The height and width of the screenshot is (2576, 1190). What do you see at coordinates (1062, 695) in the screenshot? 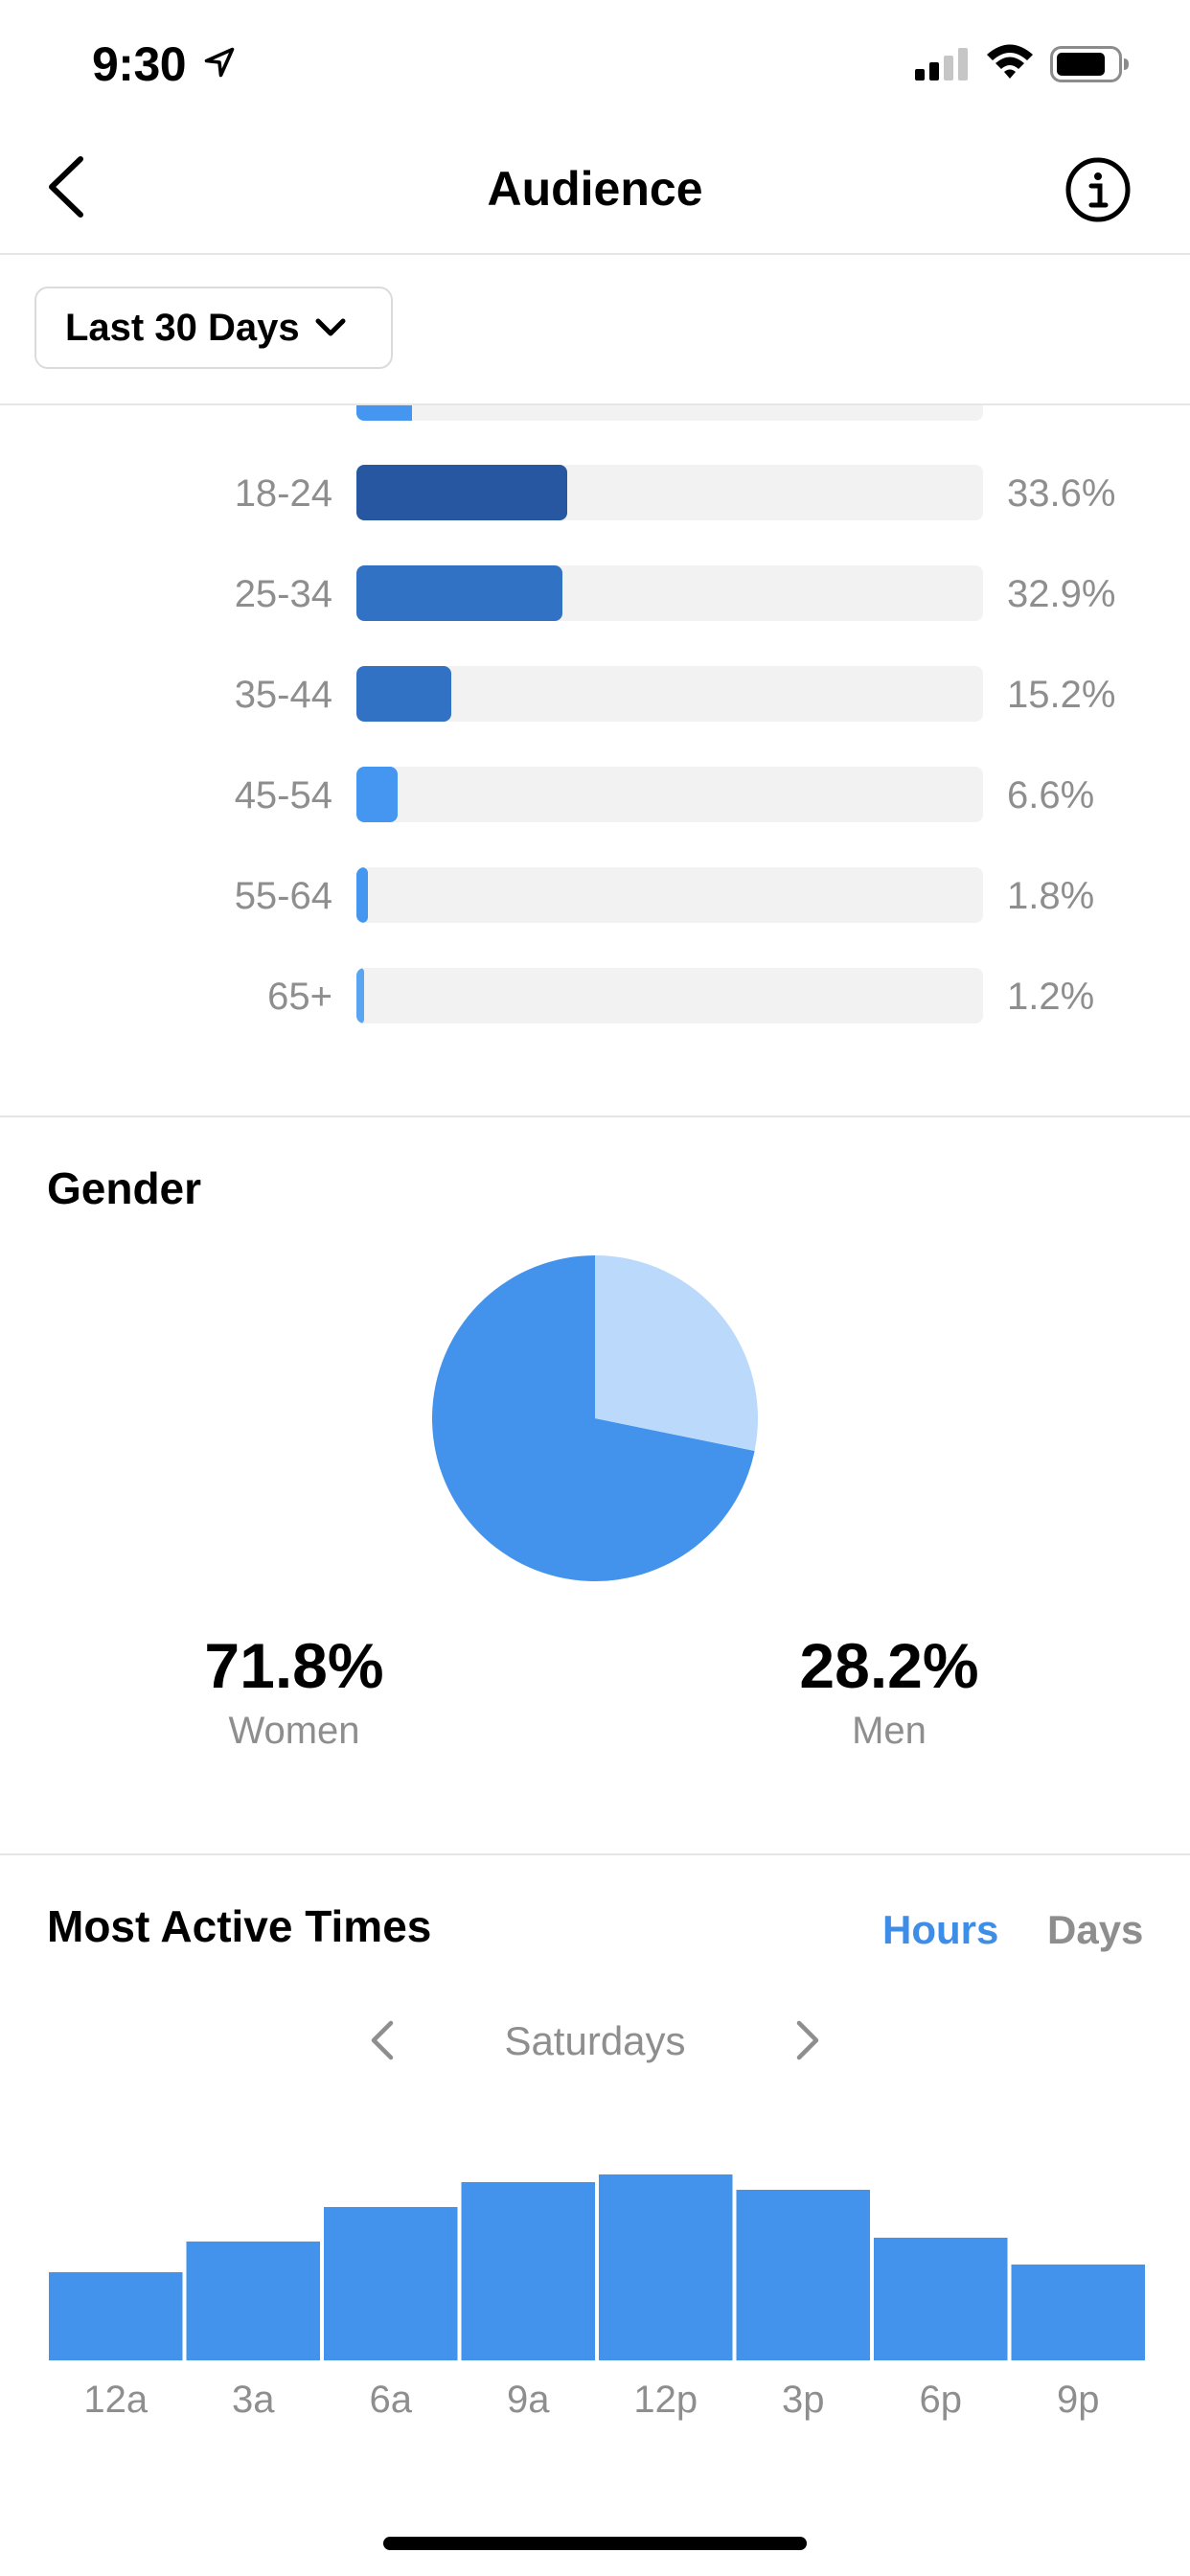
I see `age-percent: 15.2%` at bounding box center [1062, 695].